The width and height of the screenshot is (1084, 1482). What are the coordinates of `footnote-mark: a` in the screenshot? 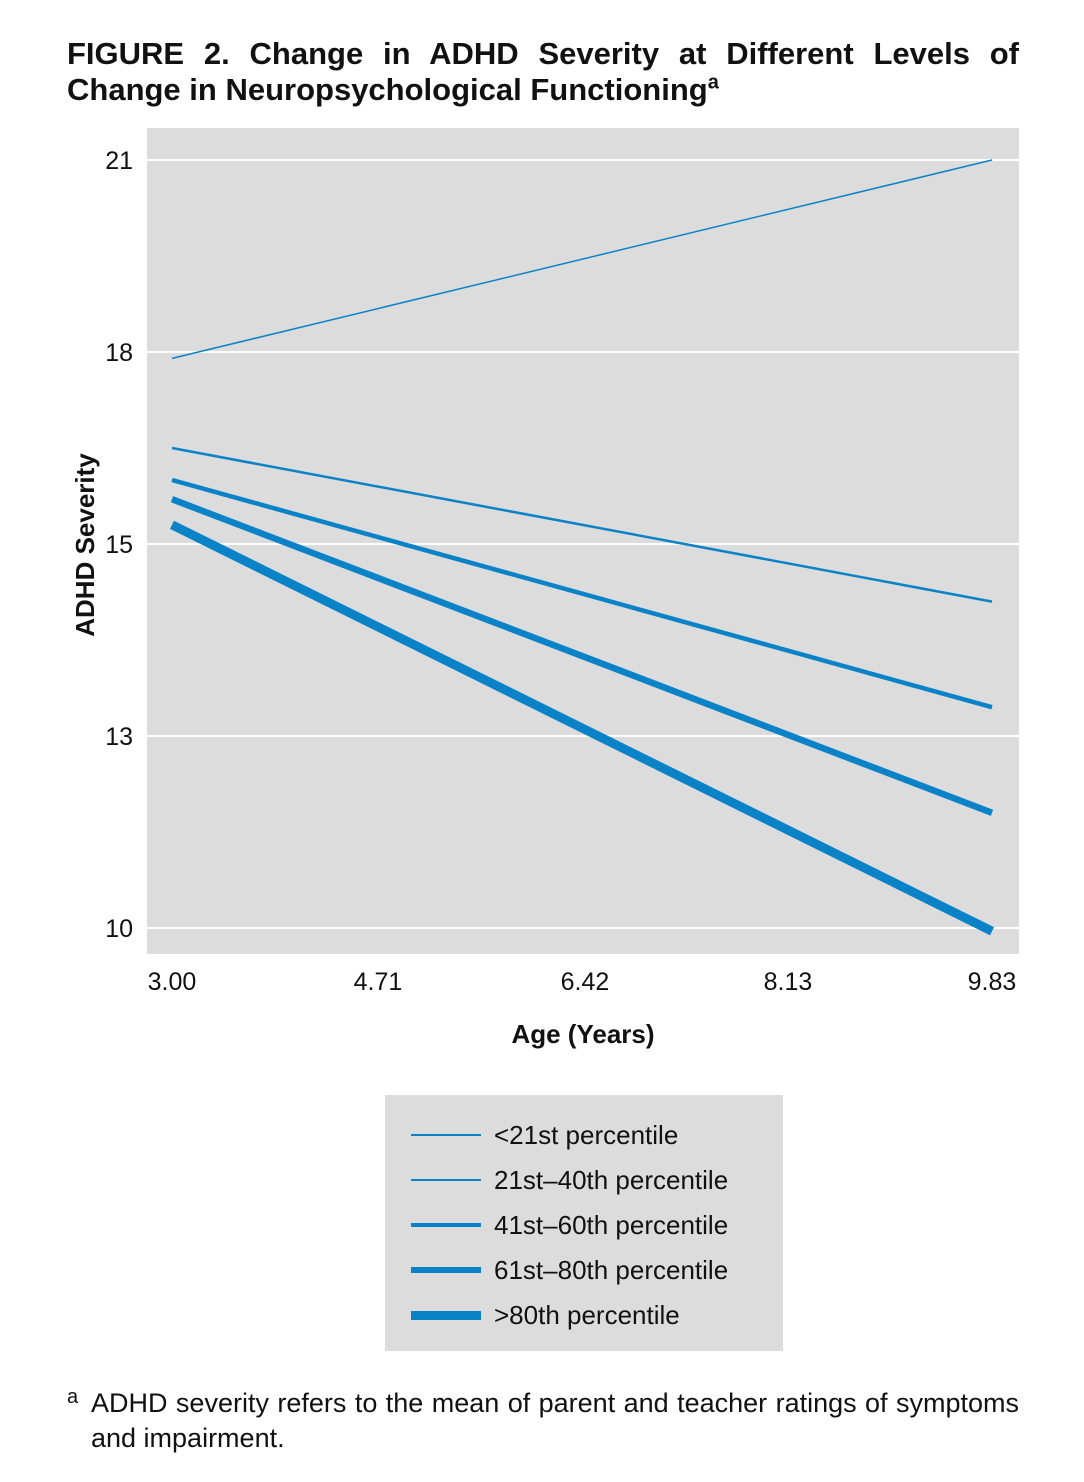 It's located at (73, 1397).